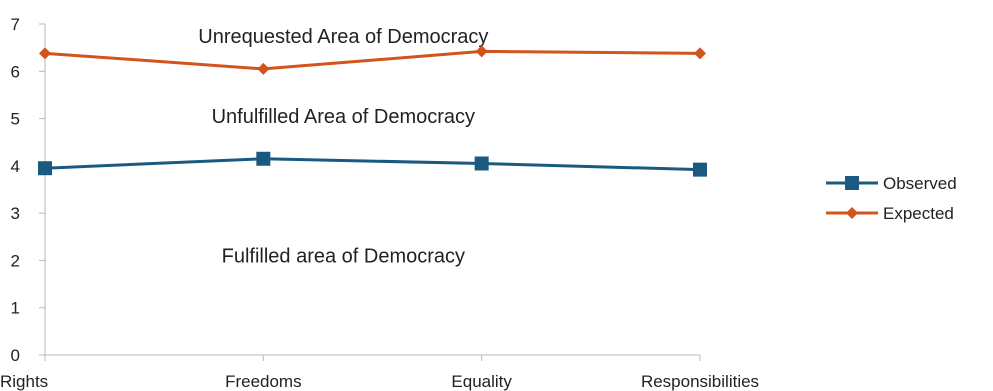  Describe the element at coordinates (852, 213) in the screenshot. I see `legend-marker-expected` at that location.